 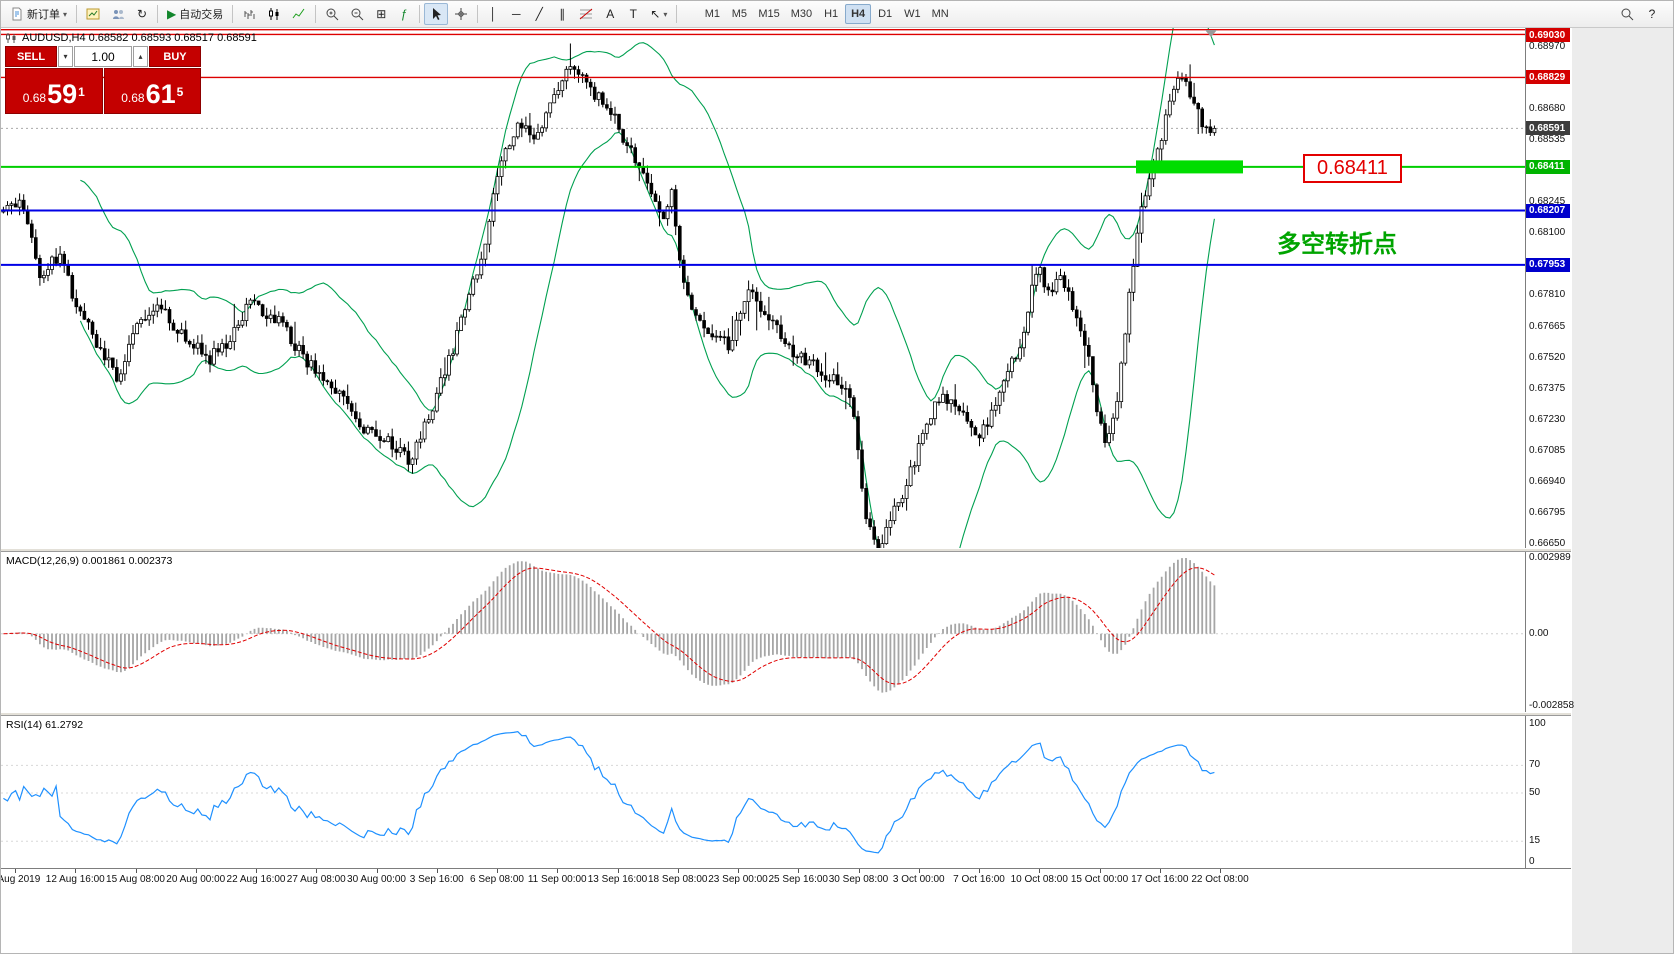 What do you see at coordinates (516, 14) in the screenshot?
I see `horizontal-line-button: ─` at bounding box center [516, 14].